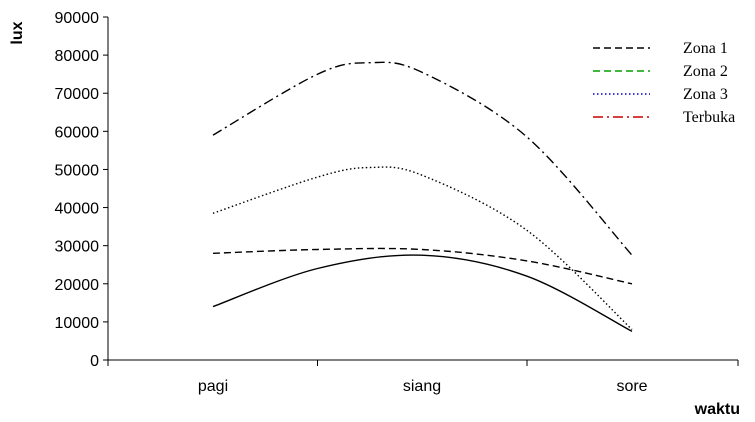 This screenshot has width=755, height=422. Describe the element at coordinates (77, 170) in the screenshot. I see `y-tick-label: 50000` at that location.